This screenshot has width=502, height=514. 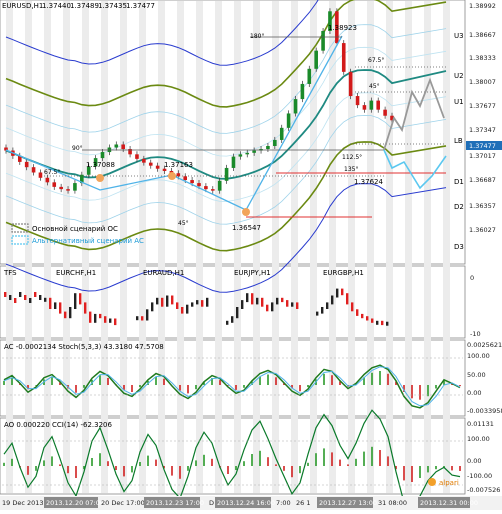 I want to click on level-d1: D1, so click(x=459, y=182).